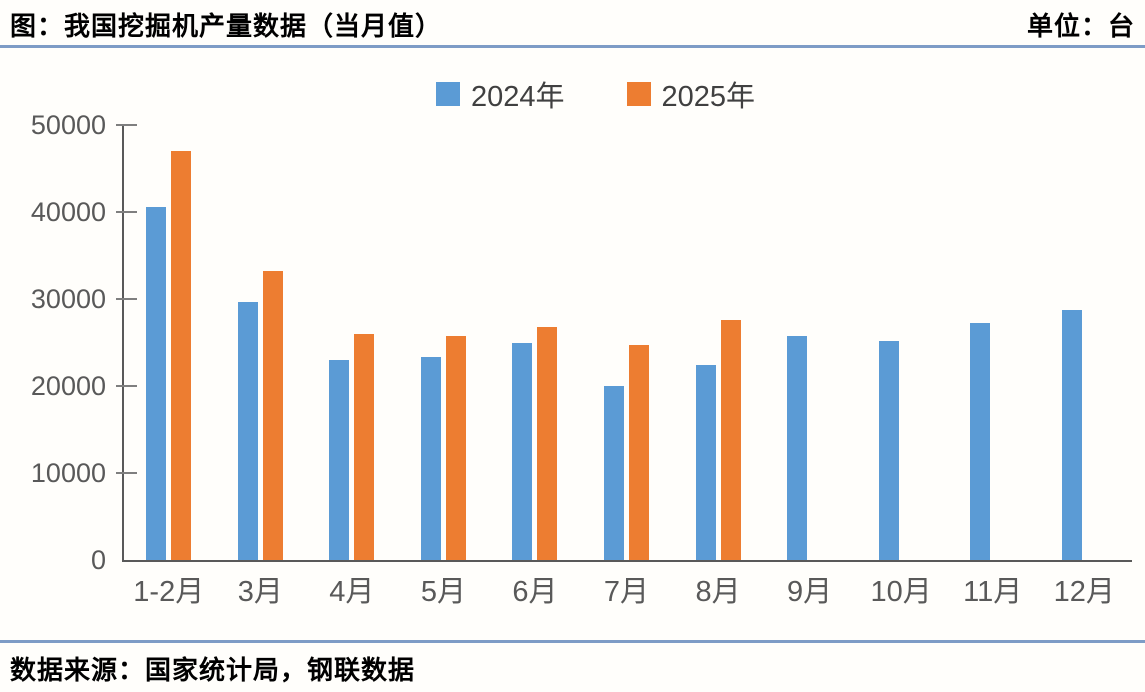 The height and width of the screenshot is (692, 1145). What do you see at coordinates (614, 473) in the screenshot?
I see `bar-2024年-7月` at bounding box center [614, 473].